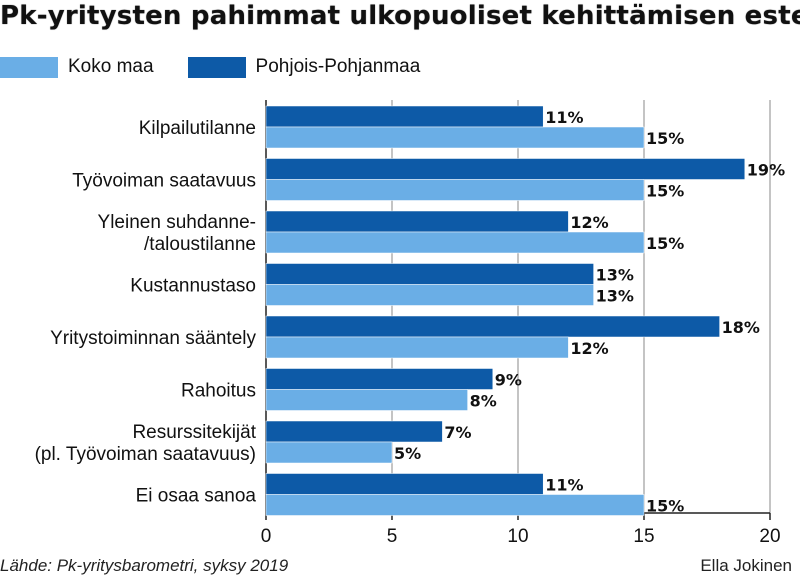 Image resolution: width=800 pixels, height=582 pixels. I want to click on category-label: Kilpailutilanne, so click(197, 128).